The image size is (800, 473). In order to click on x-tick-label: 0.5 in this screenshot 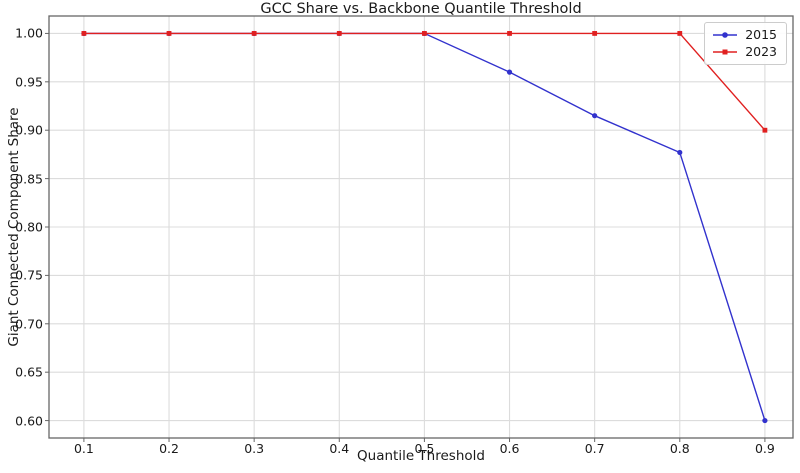, I will do `click(424, 448)`.